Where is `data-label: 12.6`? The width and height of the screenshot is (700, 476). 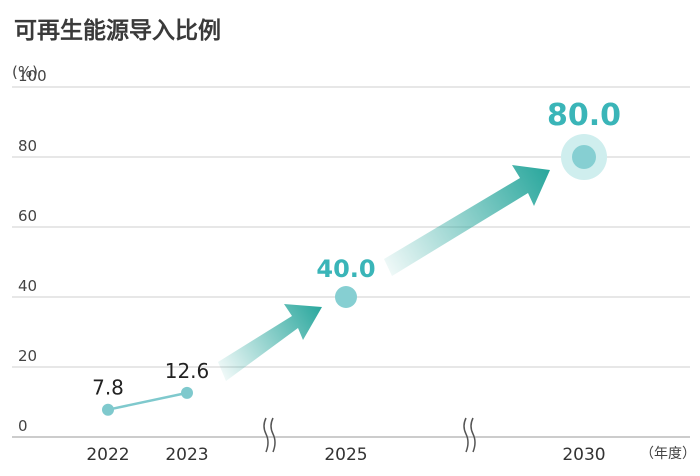 data-label: 12.6 is located at coordinates (187, 371).